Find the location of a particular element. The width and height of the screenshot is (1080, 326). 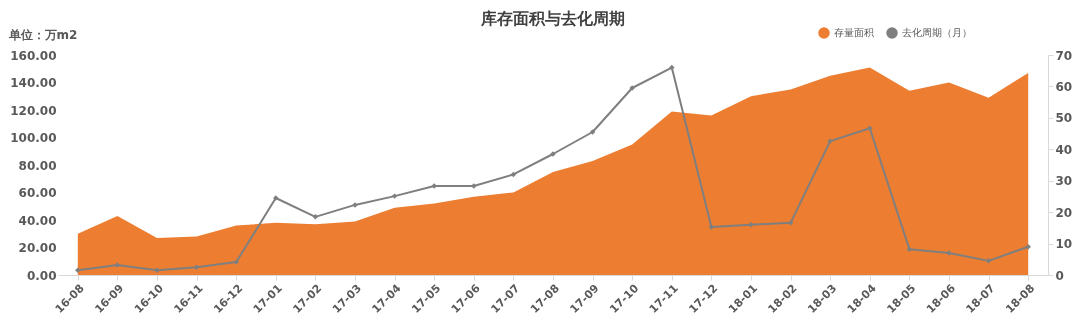

y-tick-label: 120.00 is located at coordinates (33, 110).